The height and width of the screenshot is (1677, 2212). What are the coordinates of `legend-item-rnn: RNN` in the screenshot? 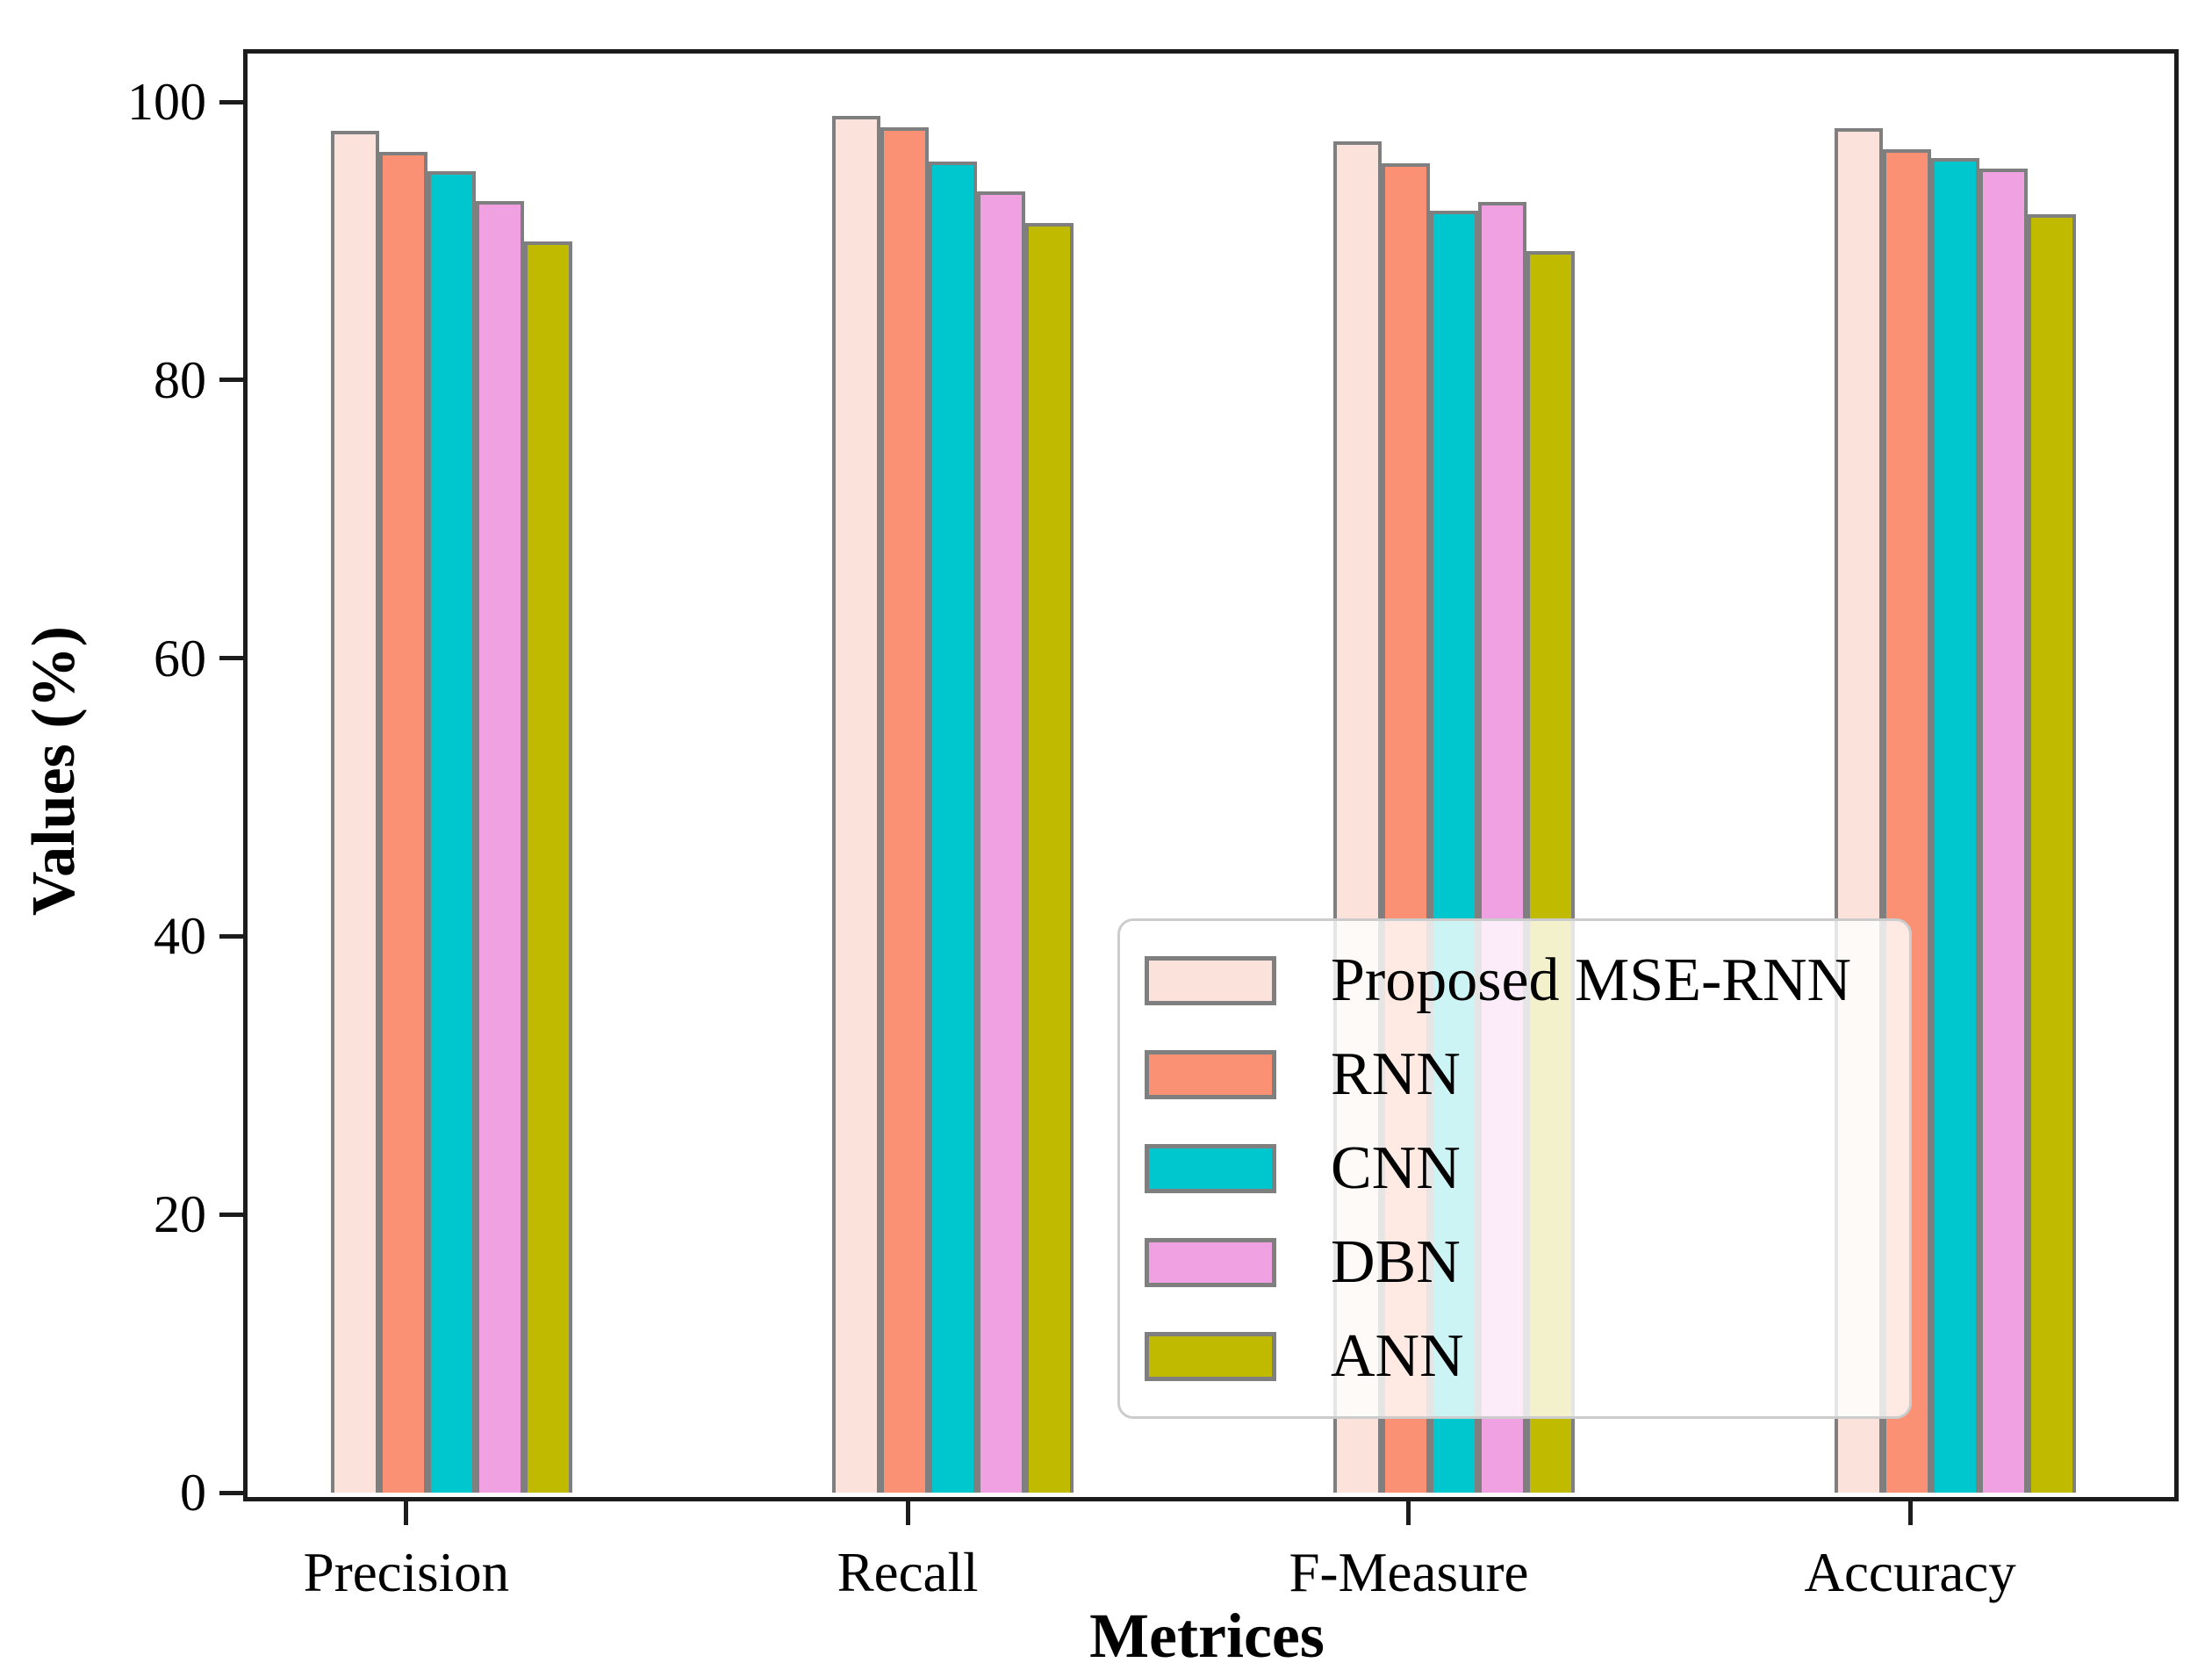 It's located at (1527, 1074).